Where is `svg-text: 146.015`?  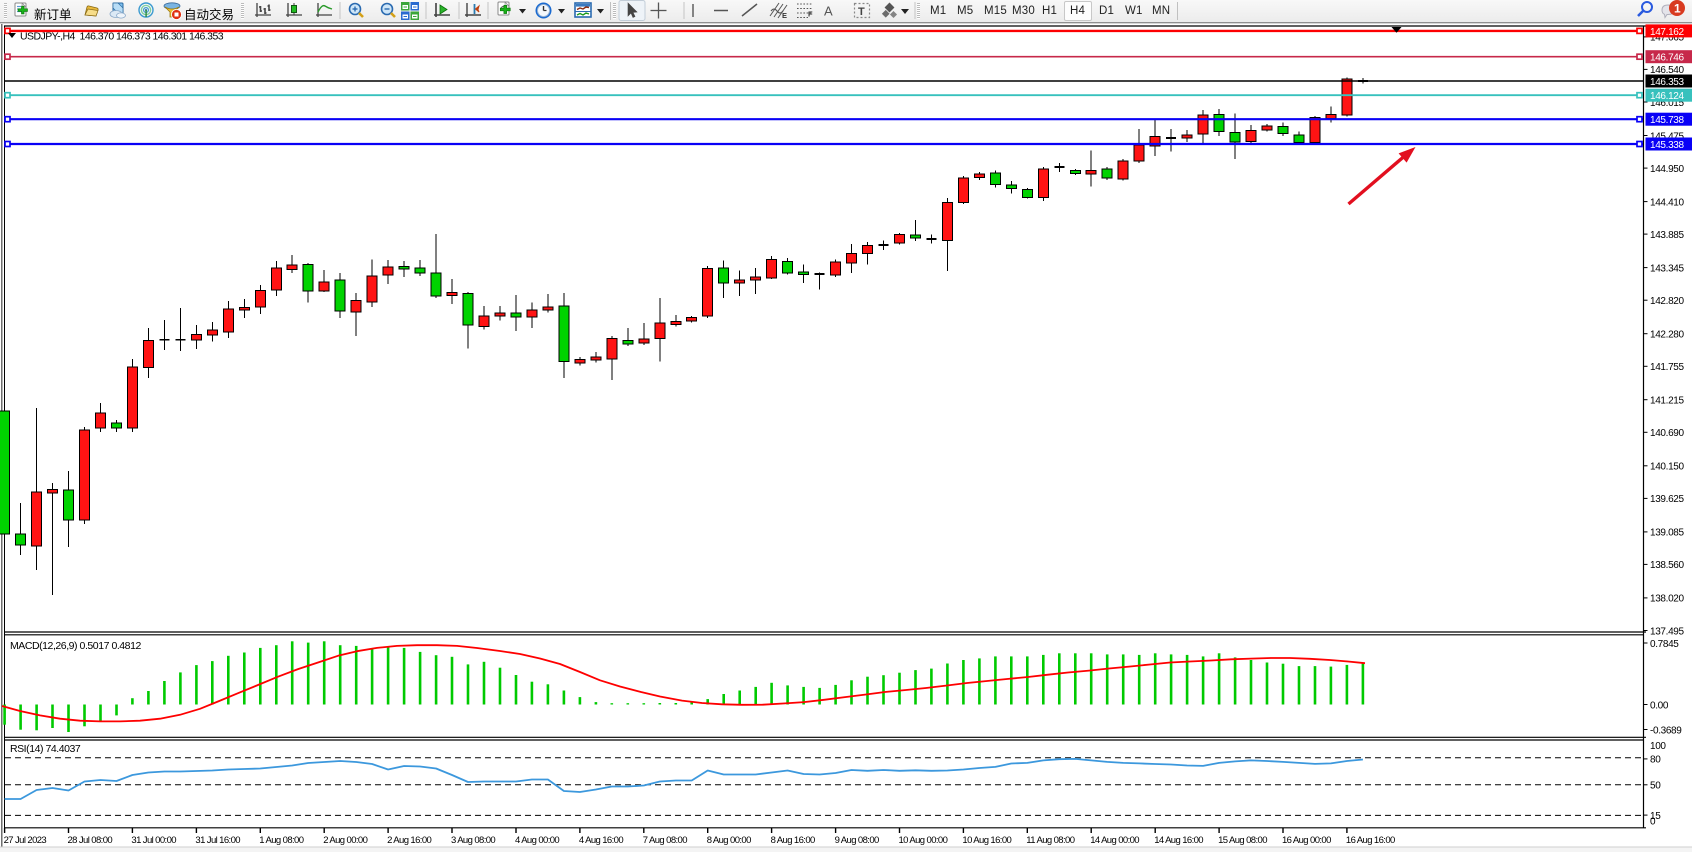
svg-text: 146.015 is located at coordinates (1667, 103).